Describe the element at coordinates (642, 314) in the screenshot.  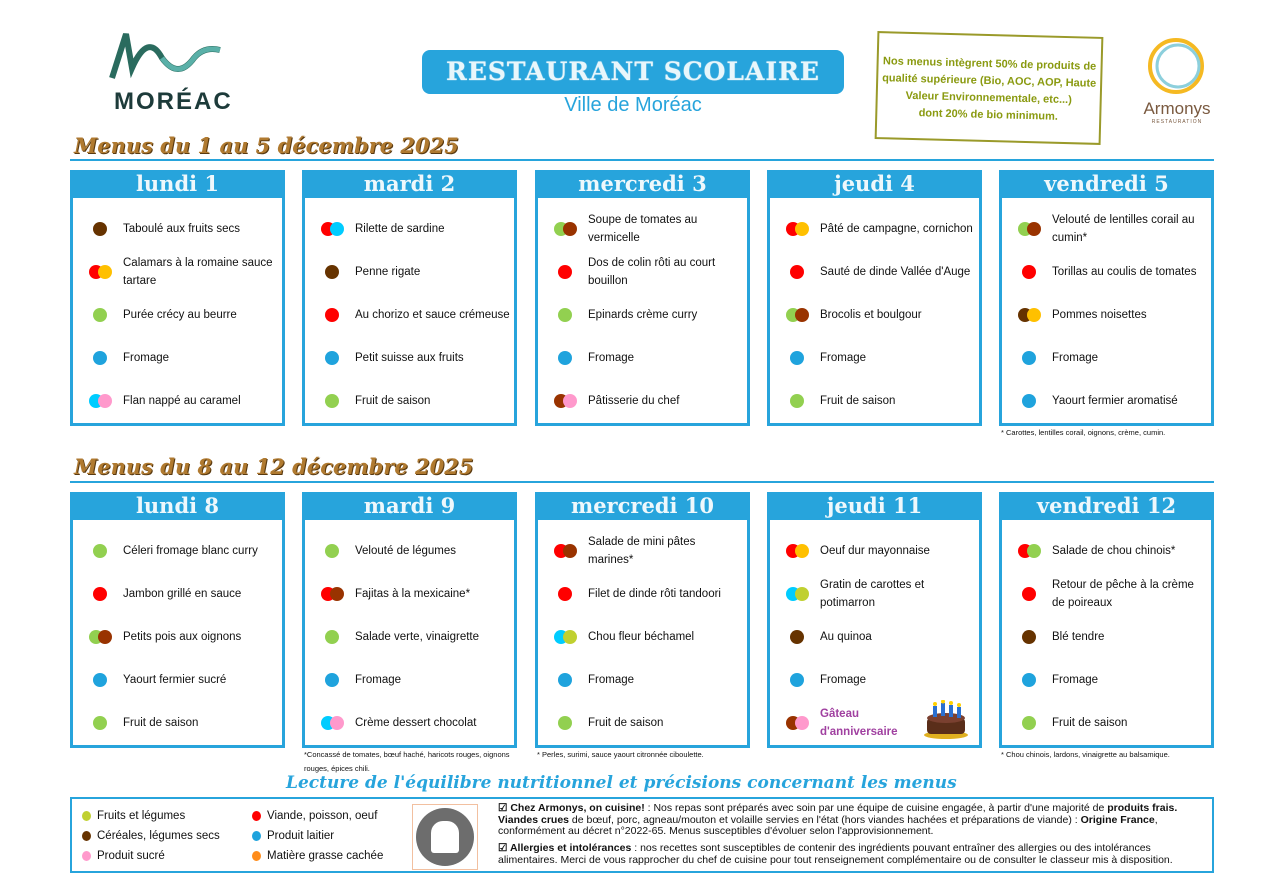
I see `menu-item: Epinards crème curry` at that location.